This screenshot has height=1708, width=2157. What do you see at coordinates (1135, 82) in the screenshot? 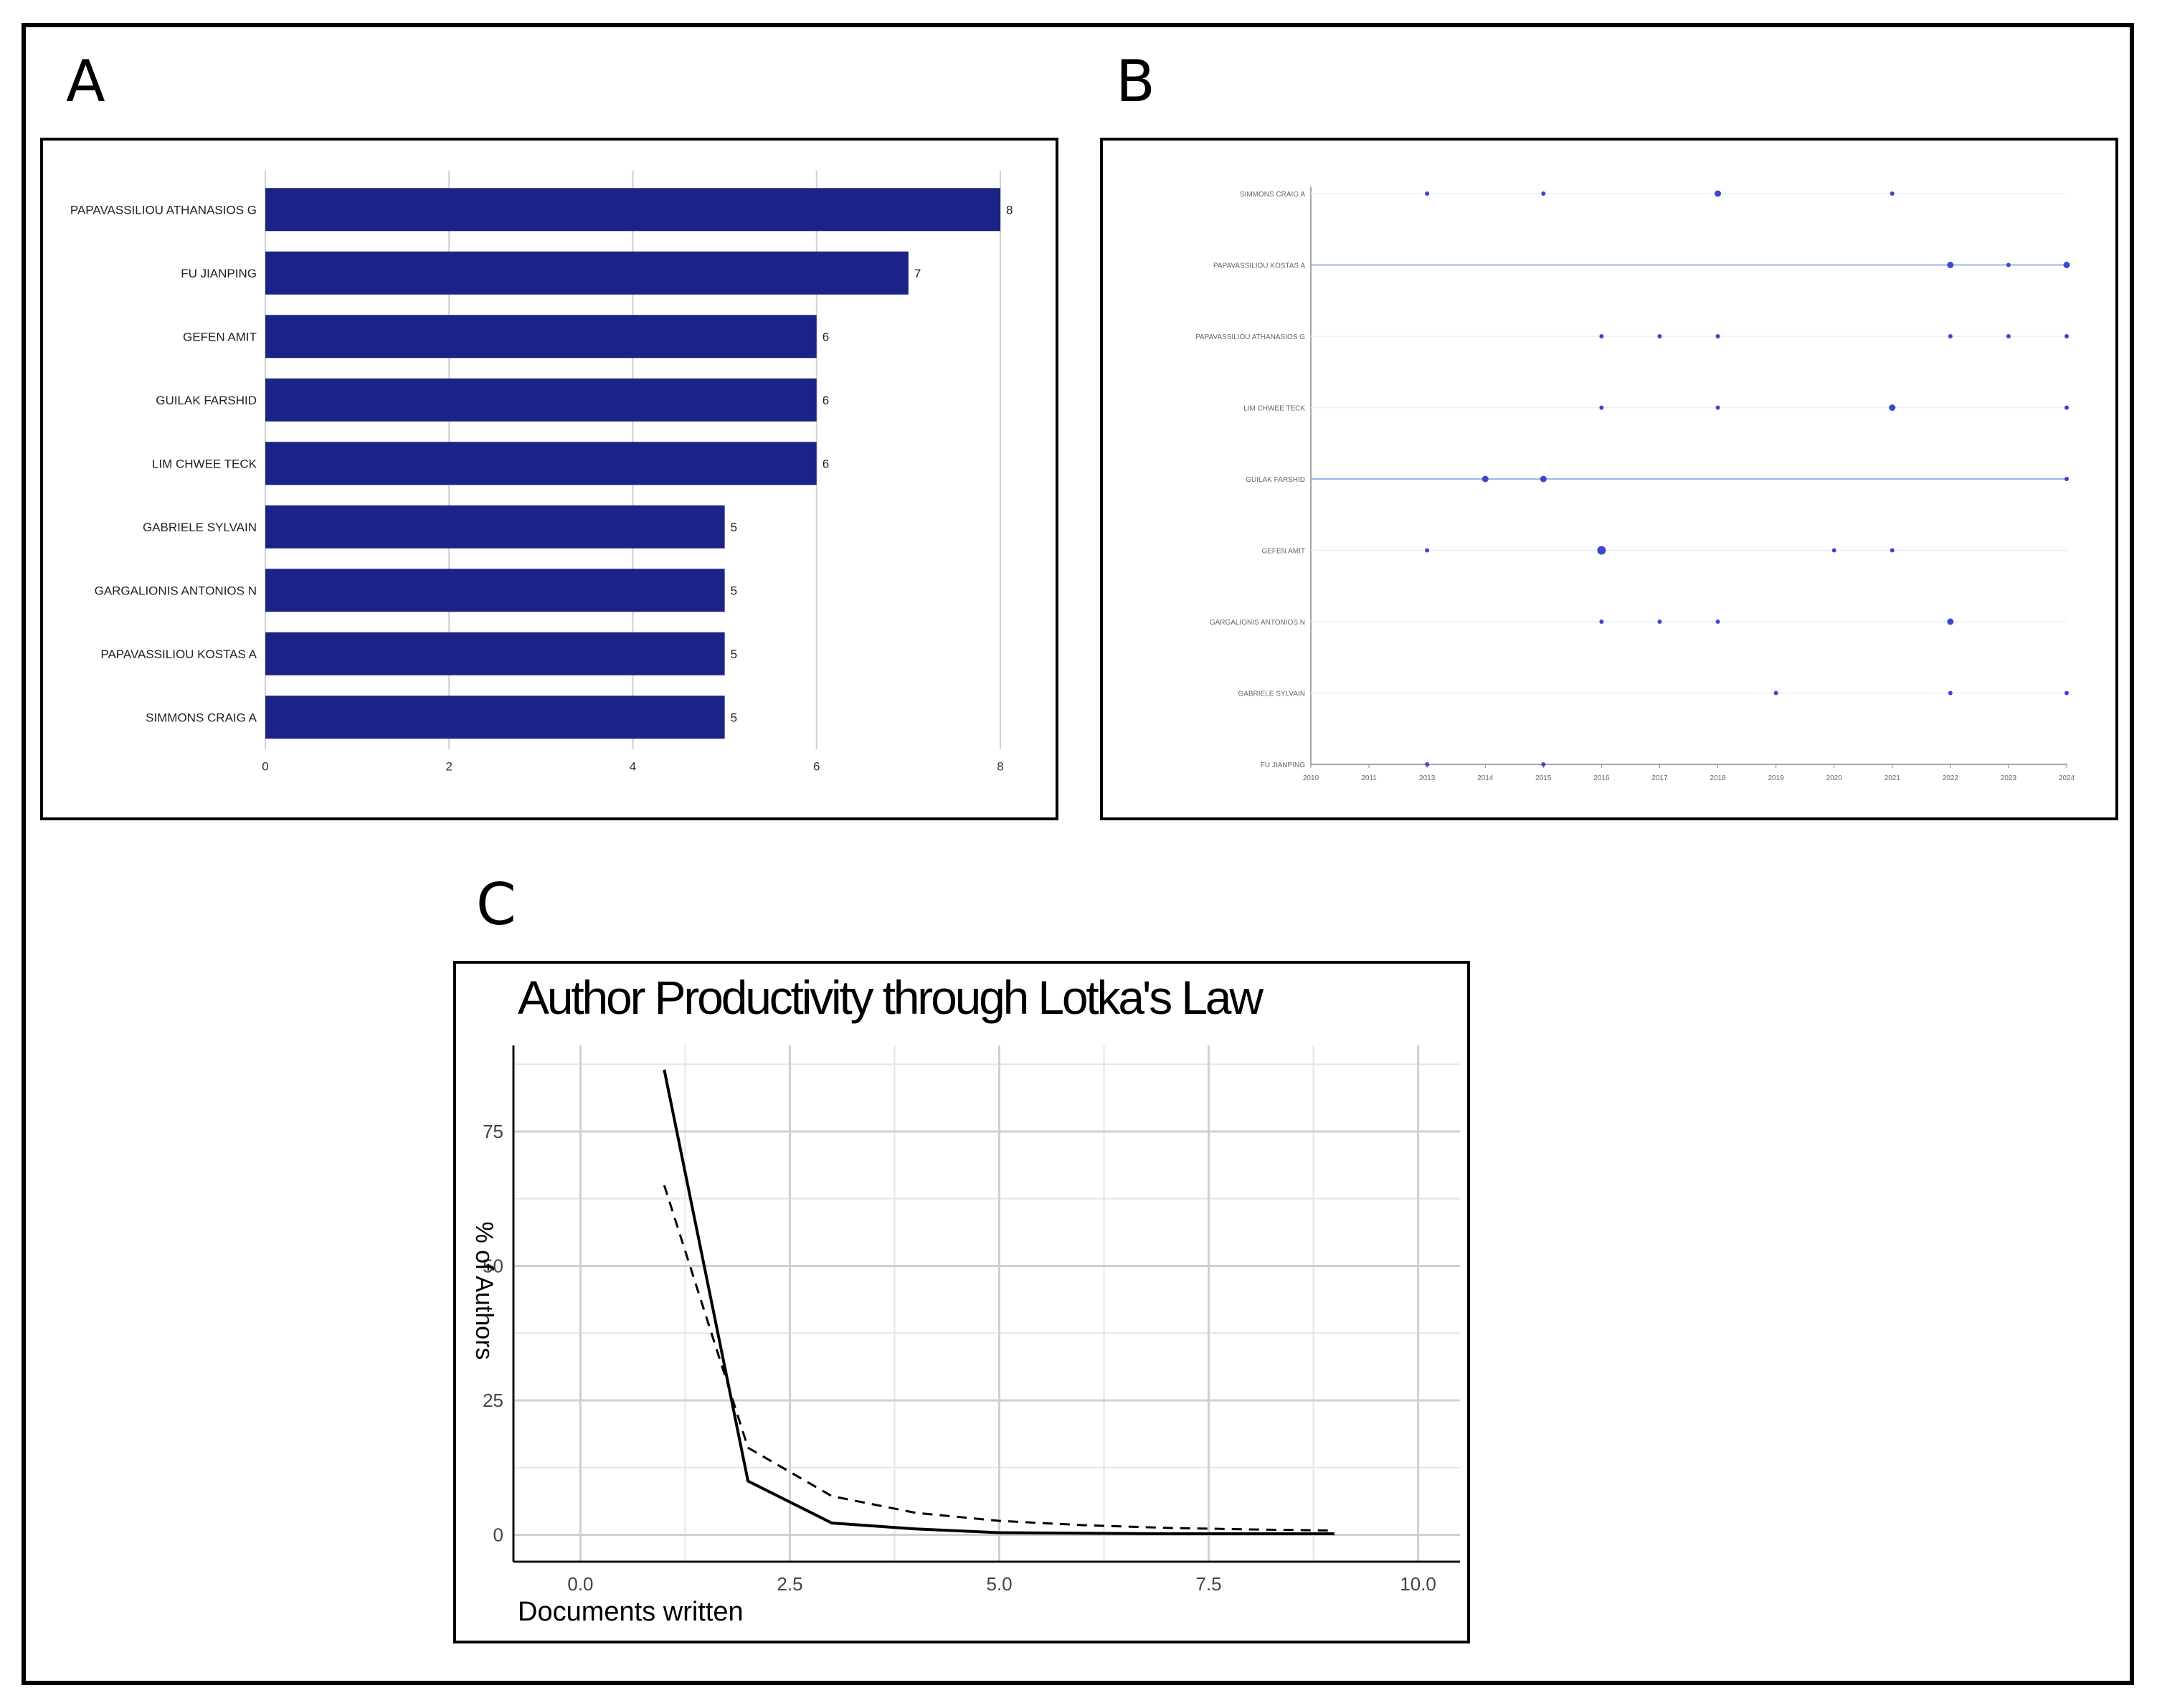
I see `panel-label-b: B` at bounding box center [1135, 82].